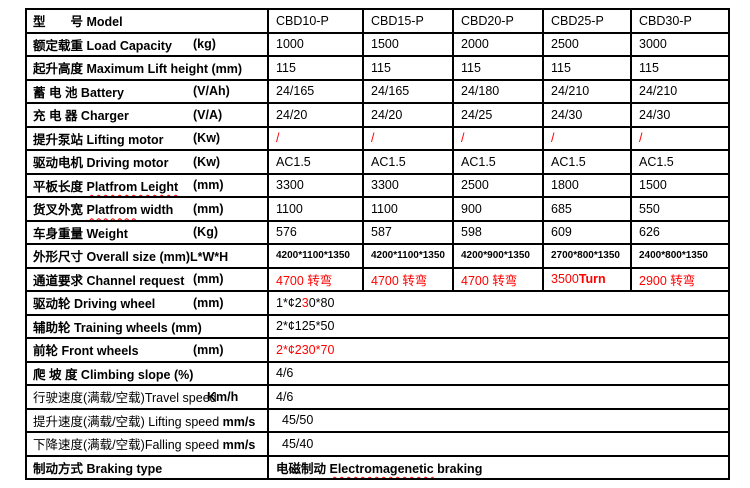 This screenshot has height=488, width=750. What do you see at coordinates (132, 186) in the screenshot?
I see `label-en-misspelled: Platfrom Leight` at bounding box center [132, 186].